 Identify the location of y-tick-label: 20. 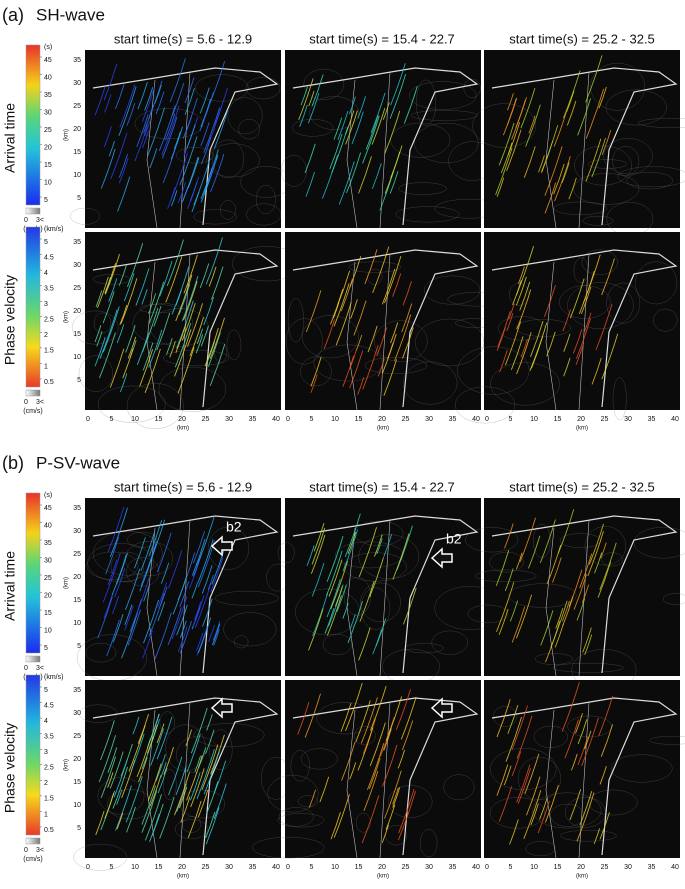
(77, 577).